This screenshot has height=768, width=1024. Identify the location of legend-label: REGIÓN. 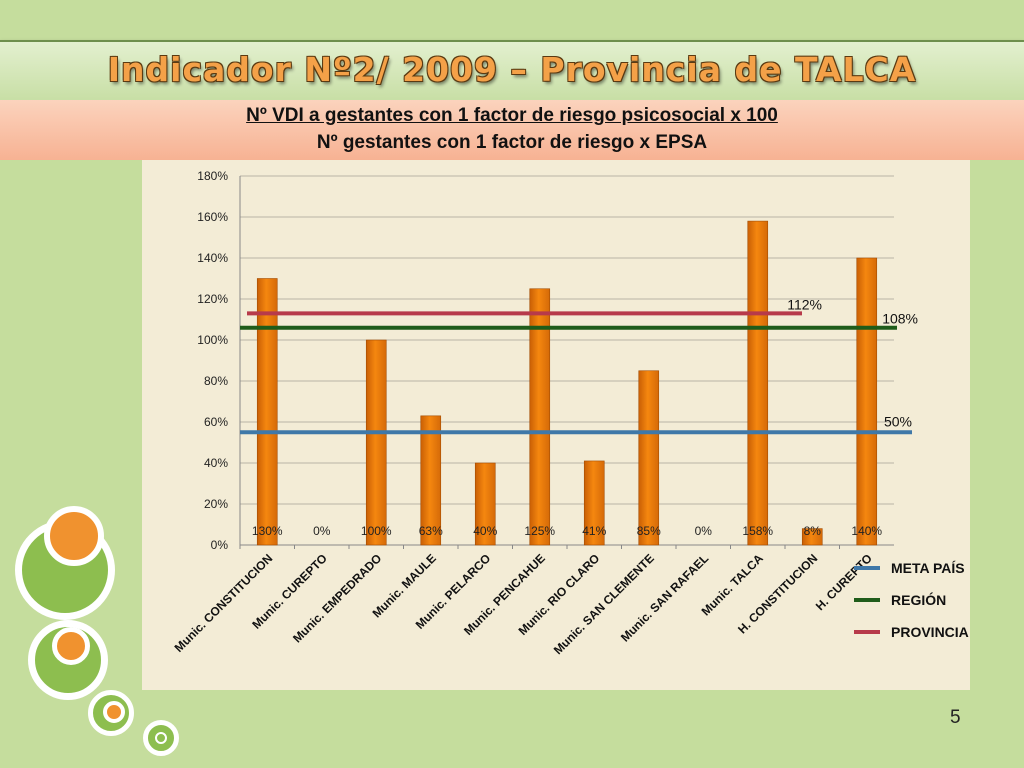
(918, 599).